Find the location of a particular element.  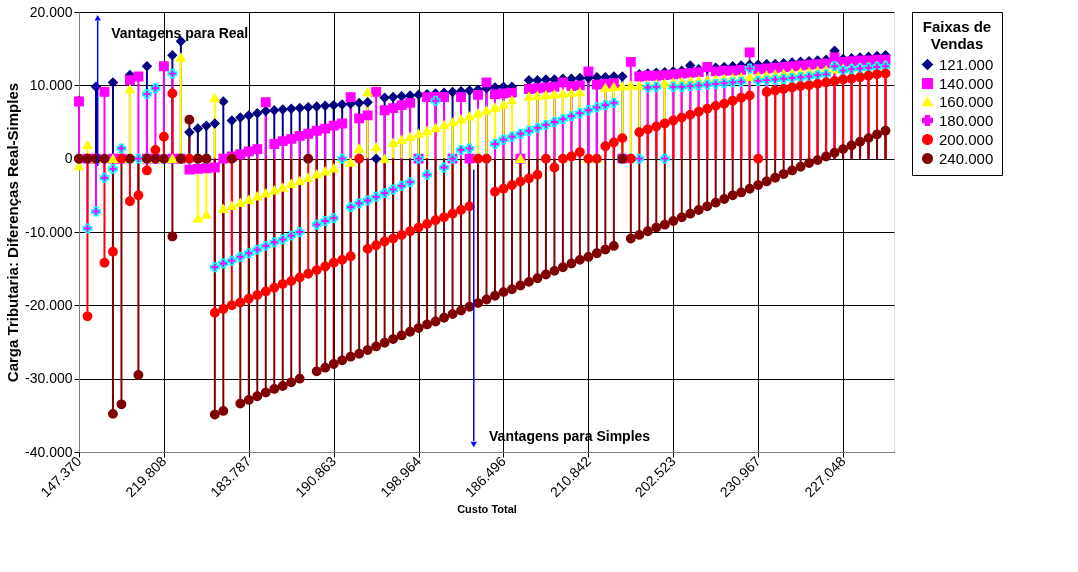

legend-label: 121.000 is located at coordinates (966, 64).